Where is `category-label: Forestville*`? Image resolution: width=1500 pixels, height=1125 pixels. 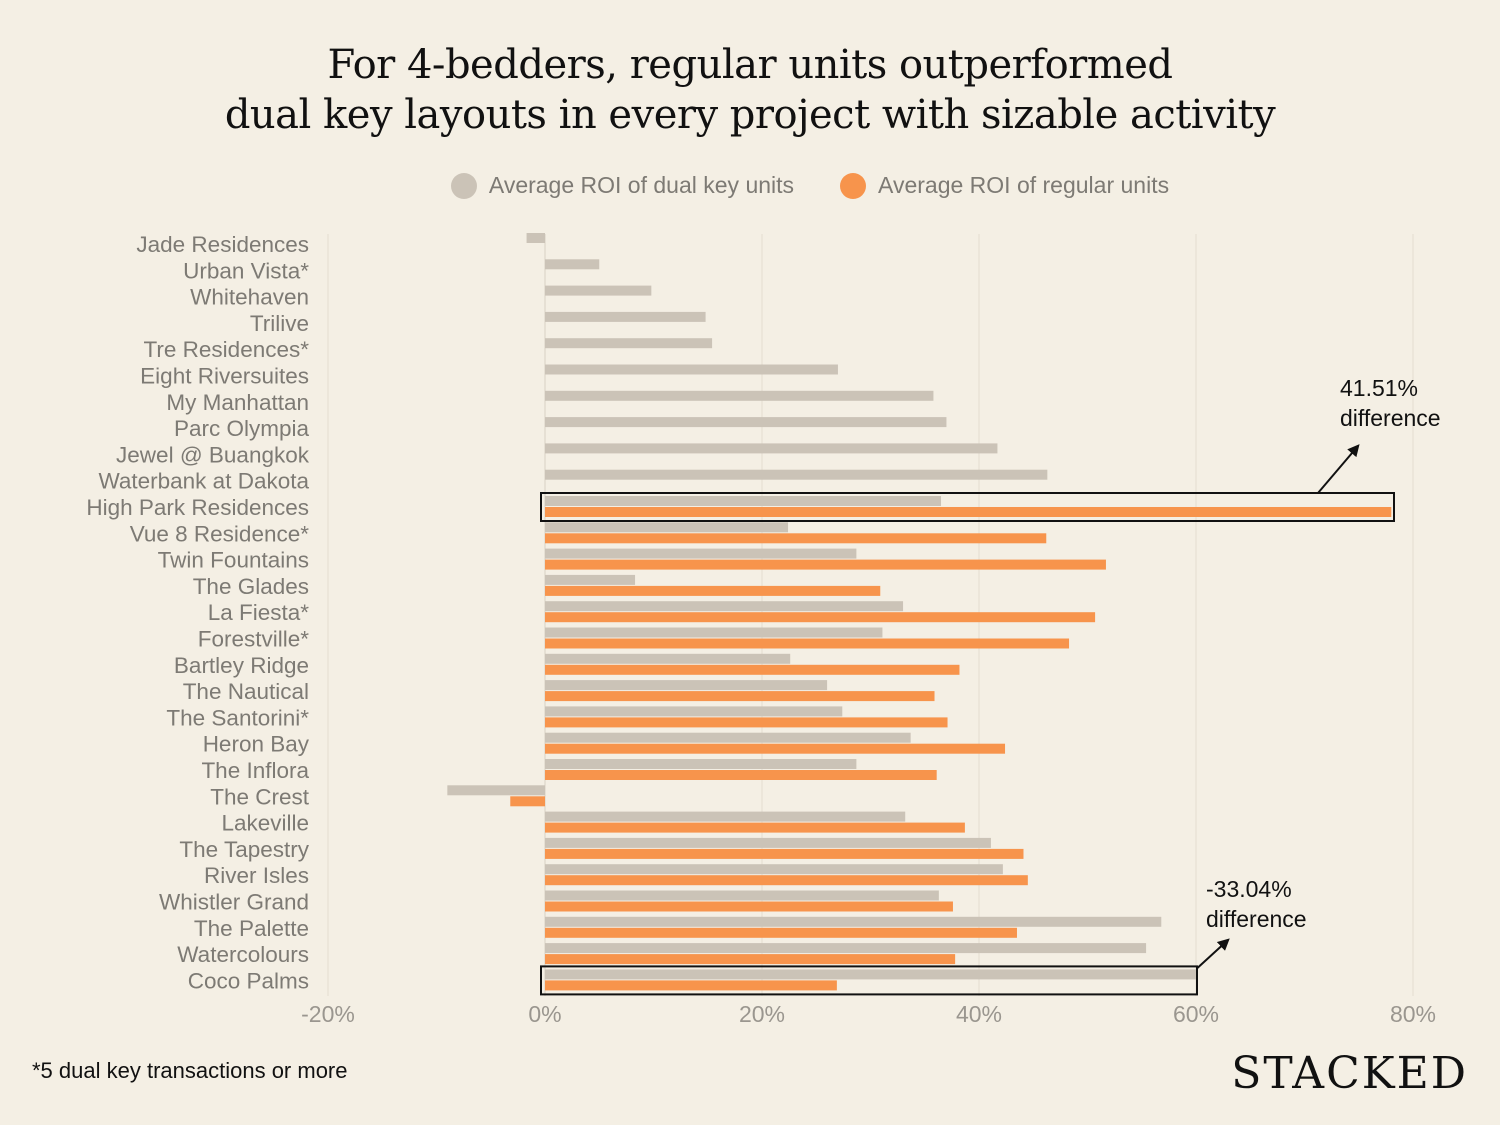 category-label: Forestville* is located at coordinates (254, 639).